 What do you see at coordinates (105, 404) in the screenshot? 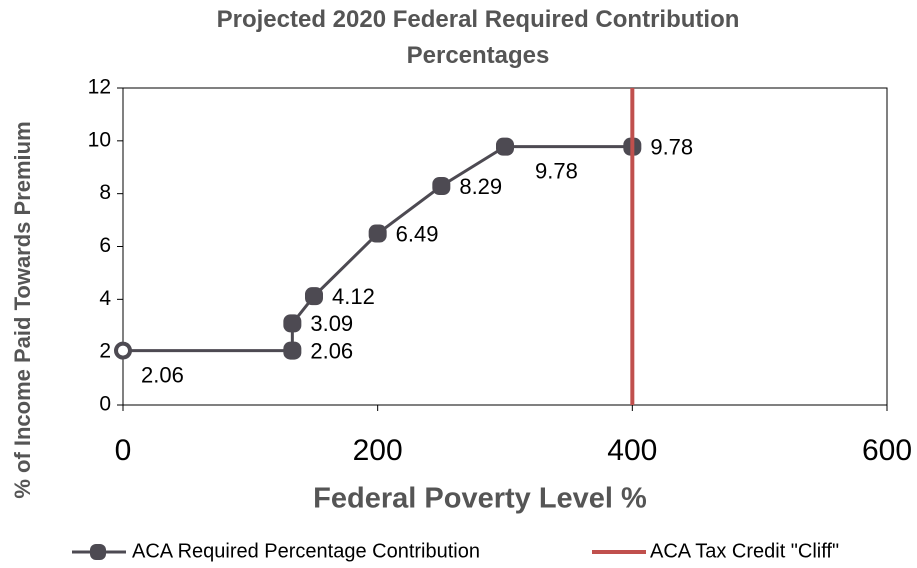
I see `y-tick-label: 0` at bounding box center [105, 404].